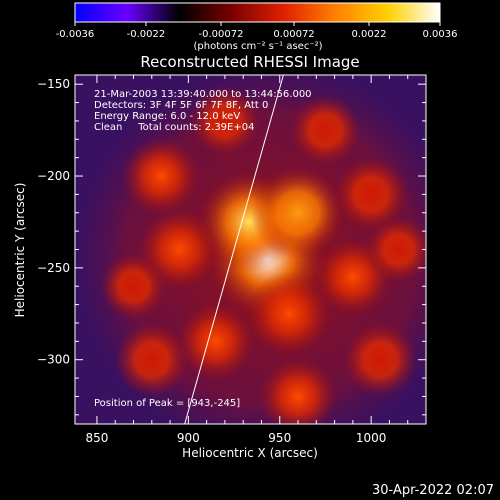  I want to click on annotation-energy: Energy Range: 6.0 - 12.0 keV, so click(167, 116).